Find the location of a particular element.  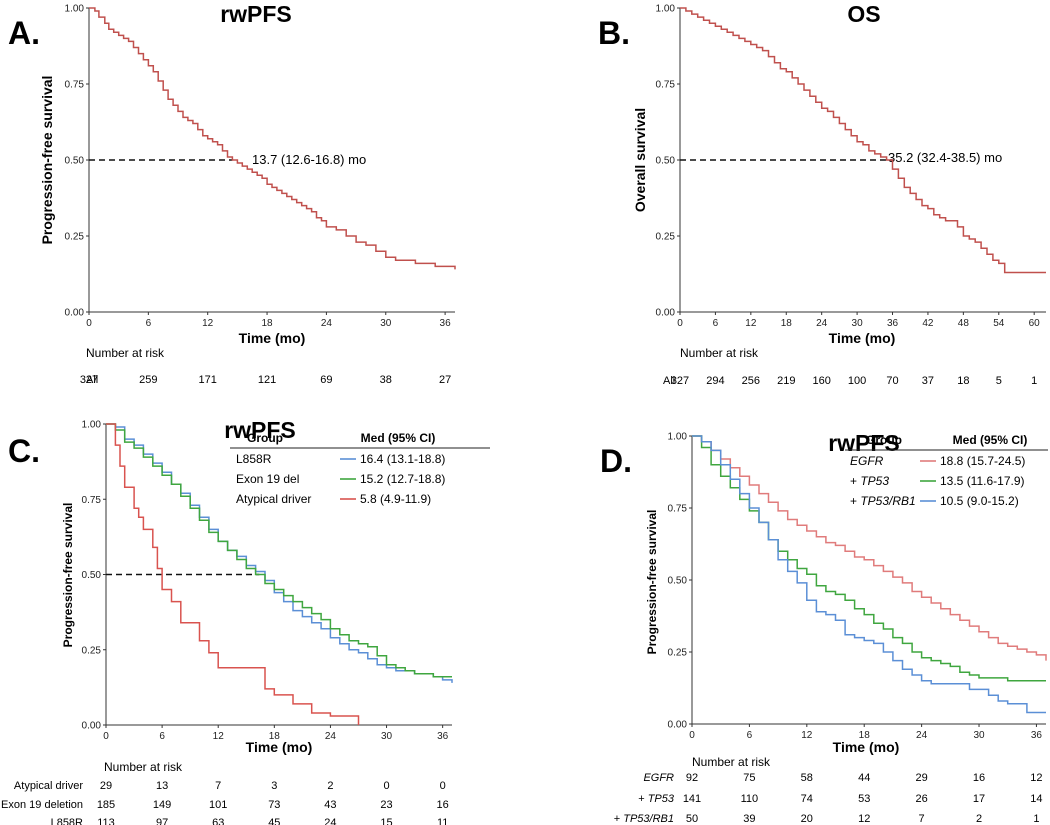

risk-count: 141 is located at coordinates (692, 799).